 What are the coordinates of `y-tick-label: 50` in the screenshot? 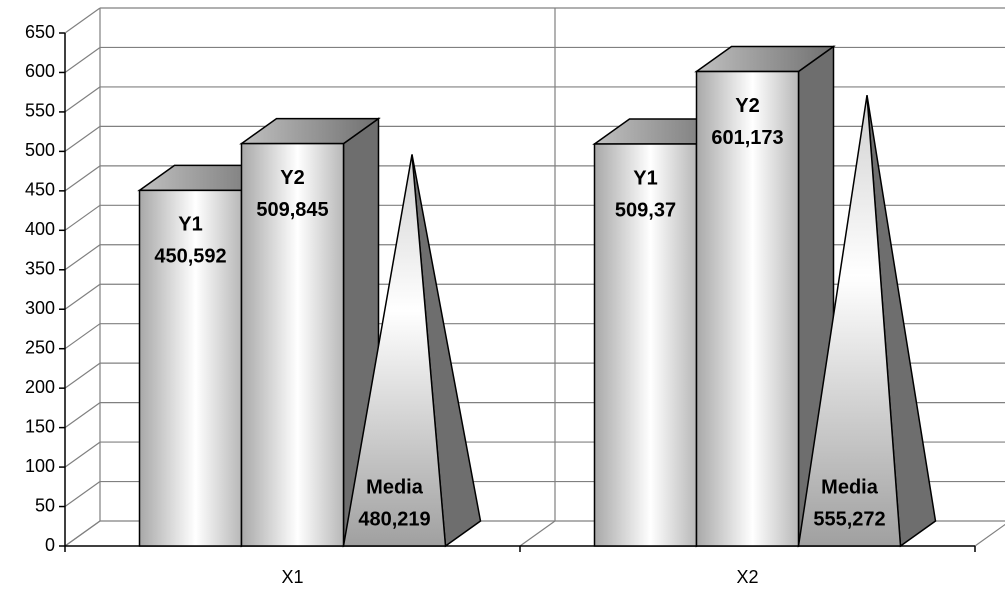 It's located at (45, 505).